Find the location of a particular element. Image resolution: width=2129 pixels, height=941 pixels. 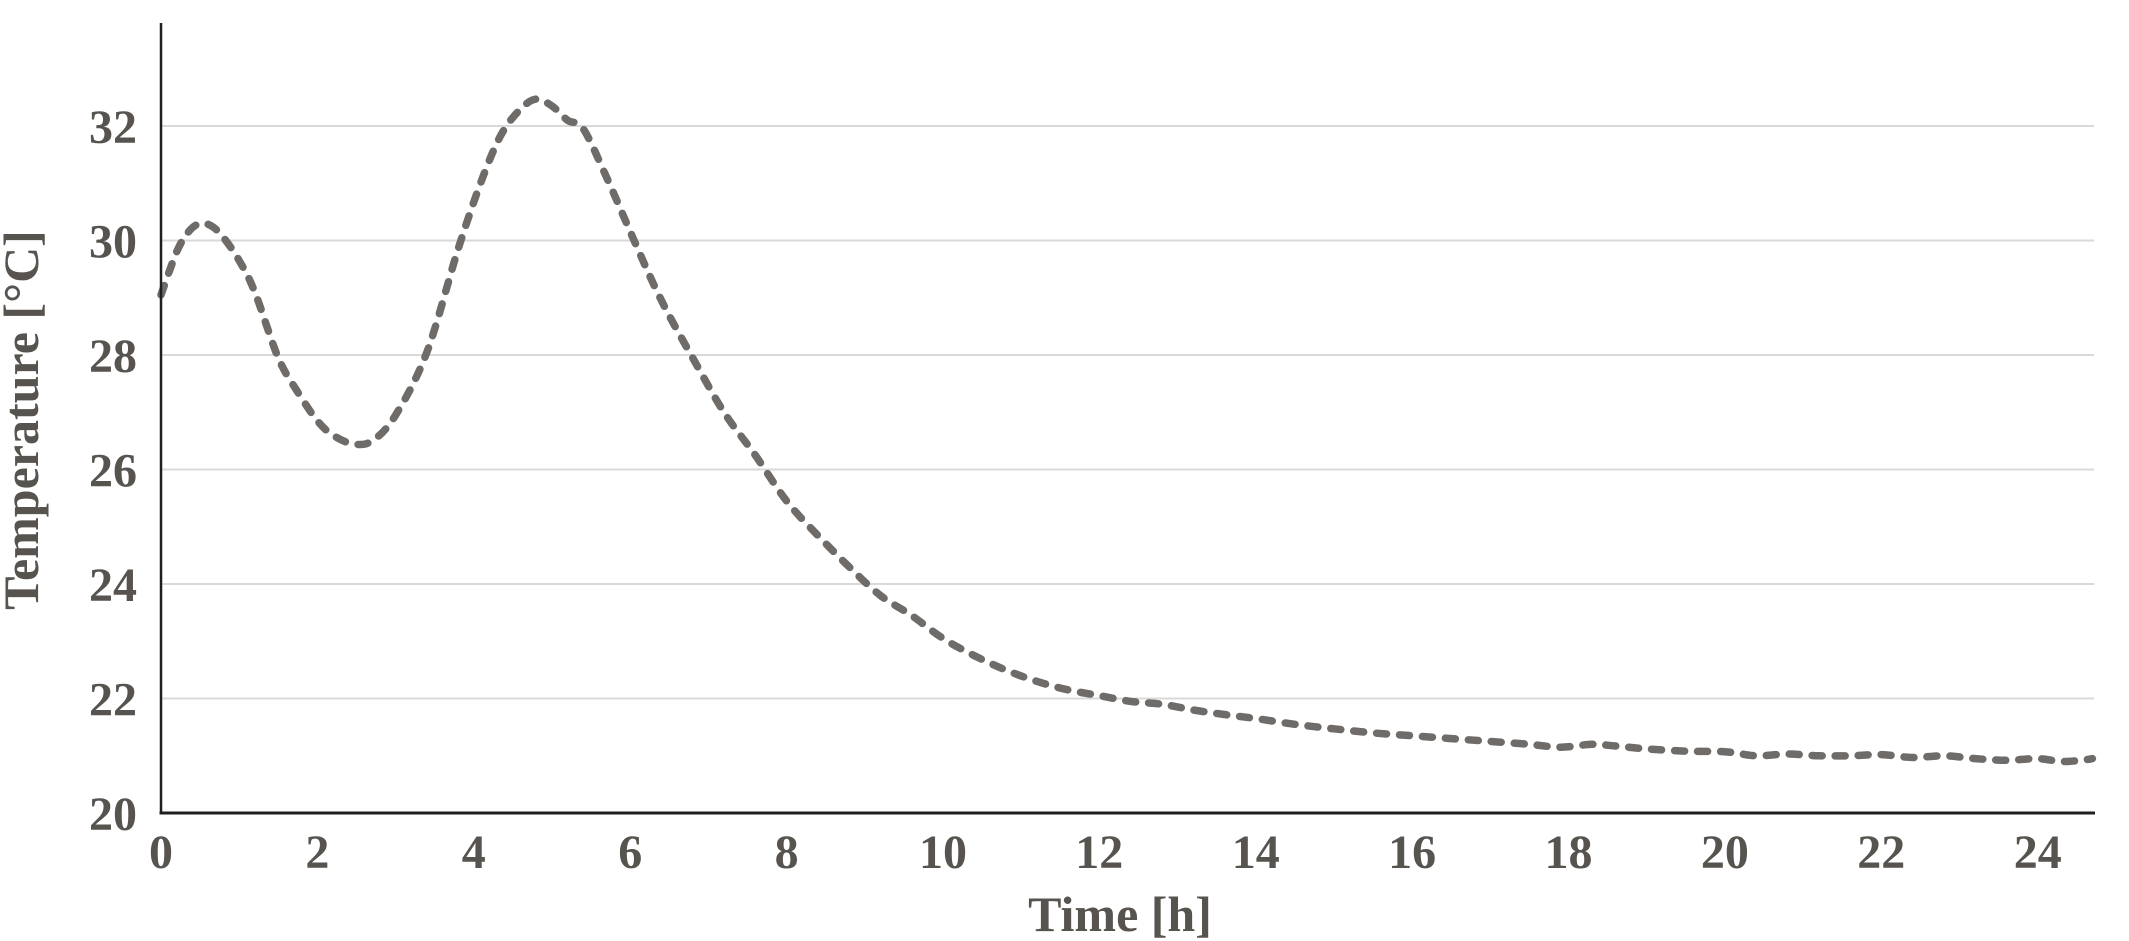

y-tick-label-32: 32 is located at coordinates (113, 127).